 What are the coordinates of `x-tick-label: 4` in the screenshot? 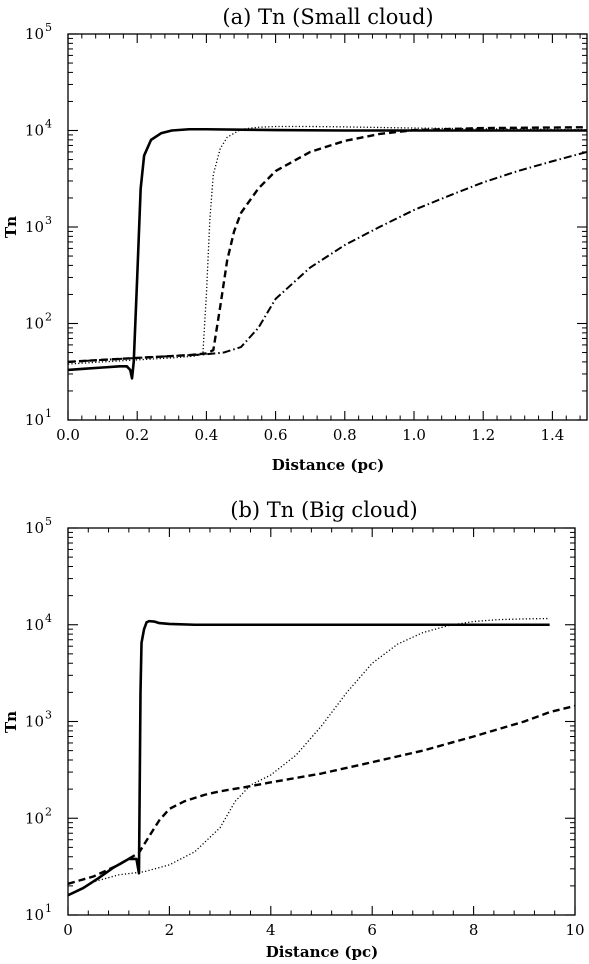 It's located at (271, 930).